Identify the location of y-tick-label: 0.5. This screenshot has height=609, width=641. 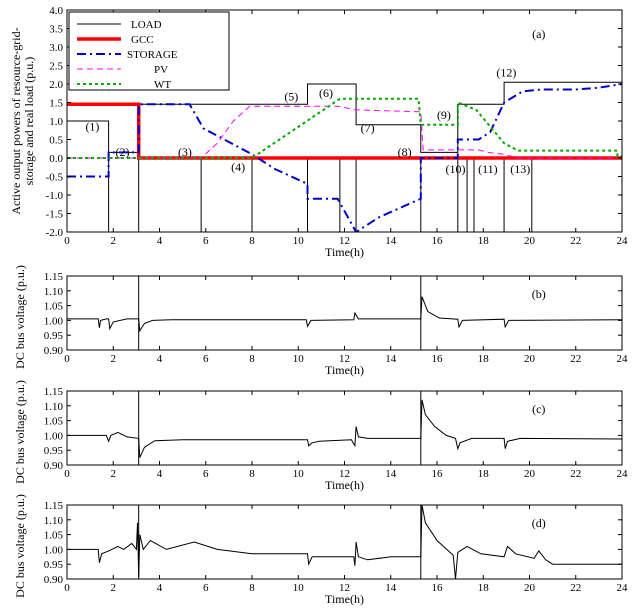
(56, 141).